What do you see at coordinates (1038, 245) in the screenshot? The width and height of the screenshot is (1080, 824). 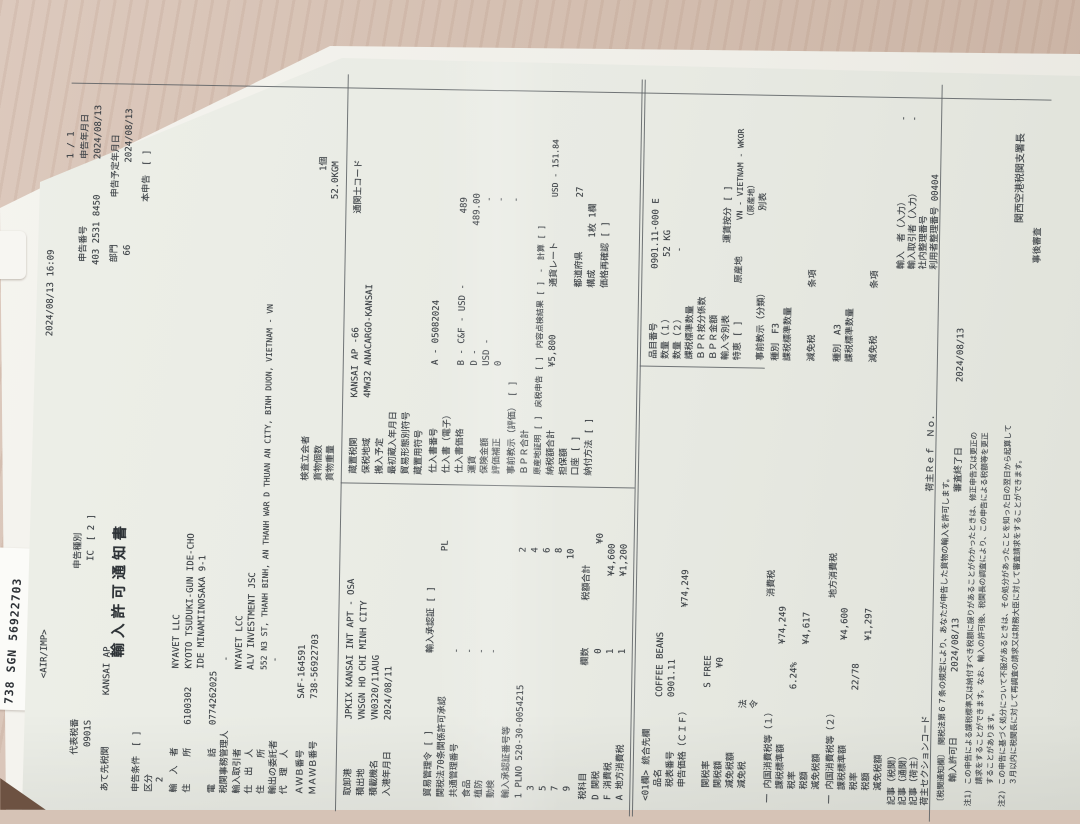 I see `doc-line: 事後審査` at bounding box center [1038, 245].